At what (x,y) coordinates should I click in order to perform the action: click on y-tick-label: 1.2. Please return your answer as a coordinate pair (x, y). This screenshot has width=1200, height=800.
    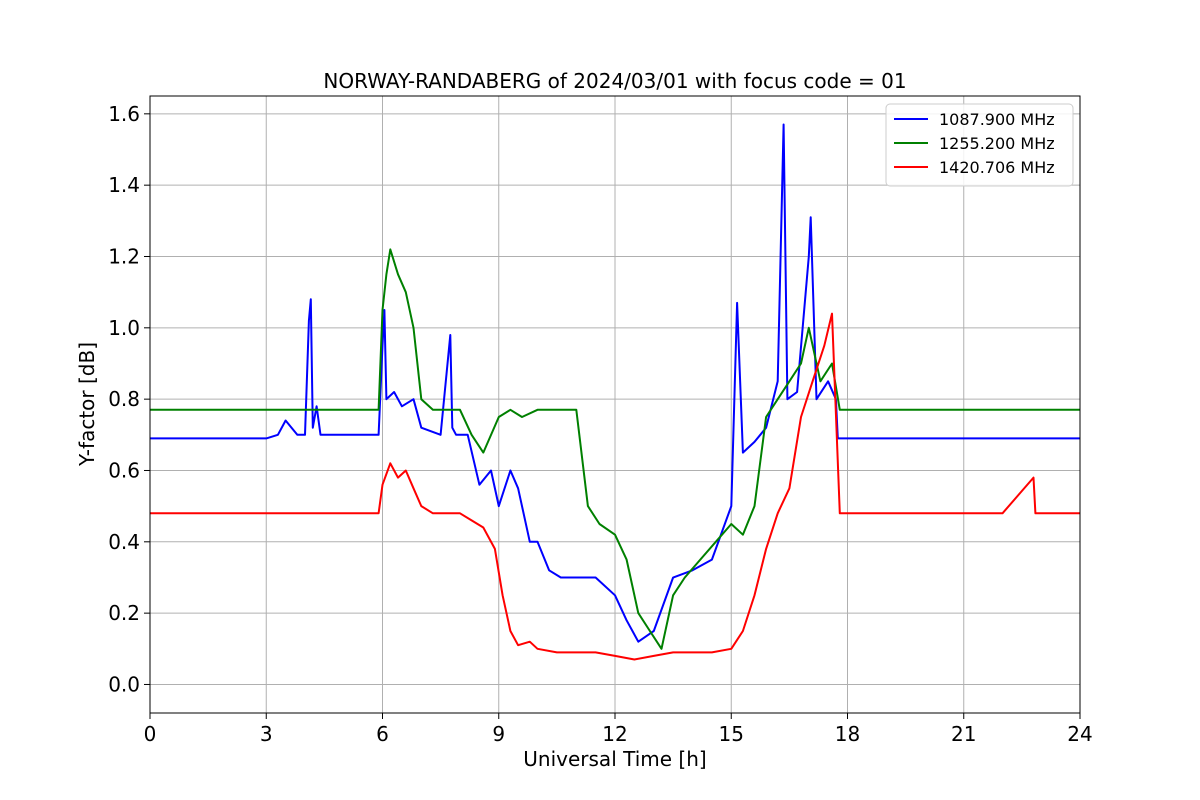
    Looking at the image, I should click on (124, 256).